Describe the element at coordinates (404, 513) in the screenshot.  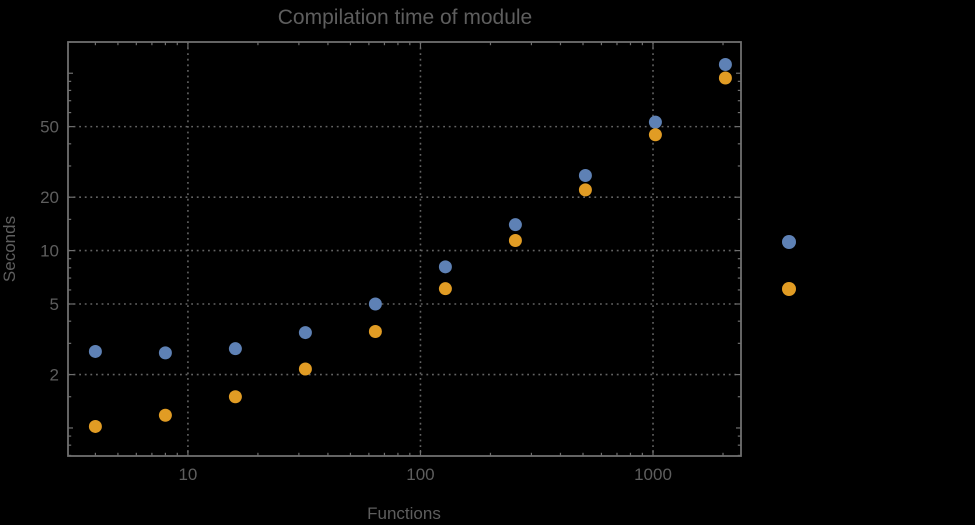
I see `x-axis-label: Functions` at that location.